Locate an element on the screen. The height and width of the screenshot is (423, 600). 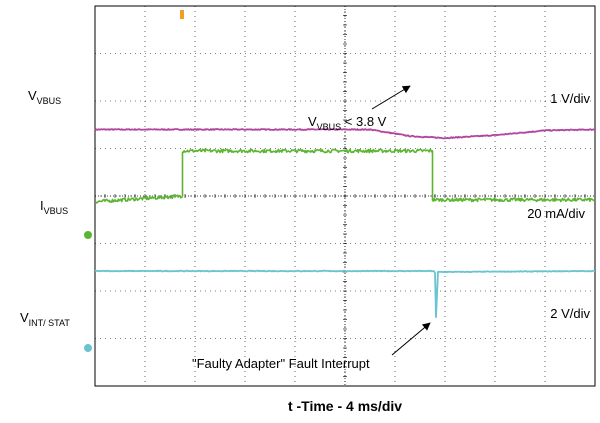
vvbus-scale-label: 1 V/div is located at coordinates (570, 98).